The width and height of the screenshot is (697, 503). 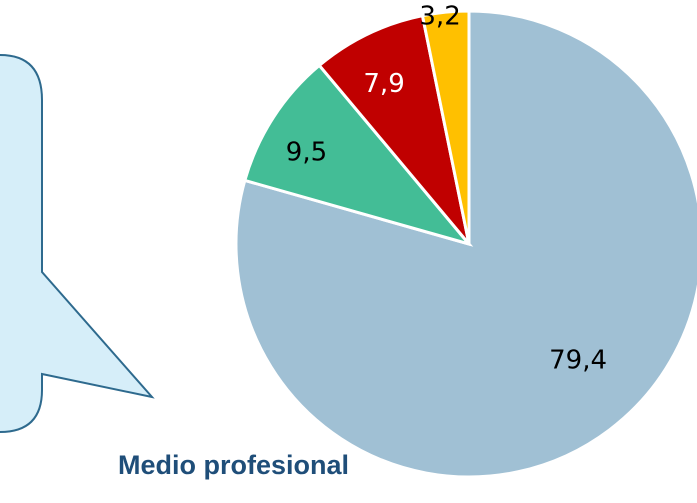 I want to click on pie-slice-label: 79,4, so click(x=578, y=361).